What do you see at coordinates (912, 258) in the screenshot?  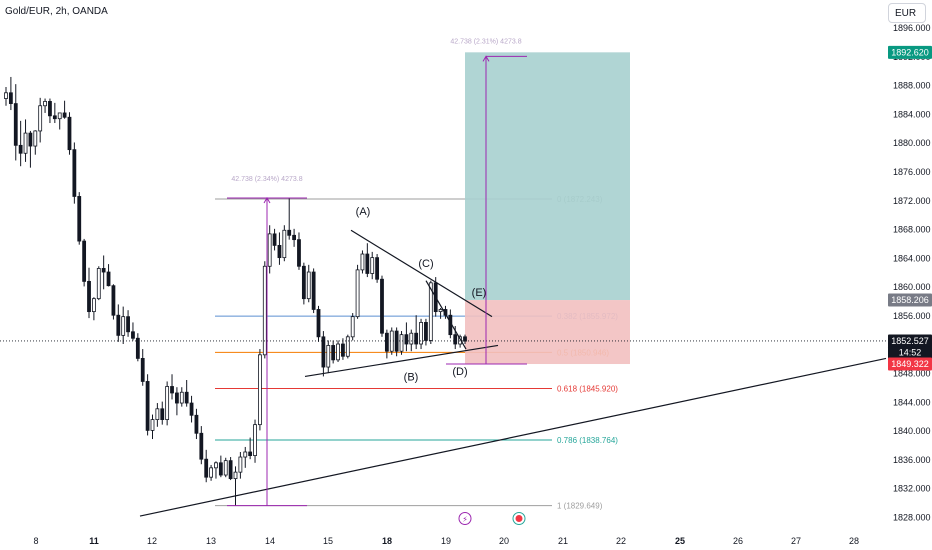 I see `y-tick-label: 1864.000` at bounding box center [912, 258].